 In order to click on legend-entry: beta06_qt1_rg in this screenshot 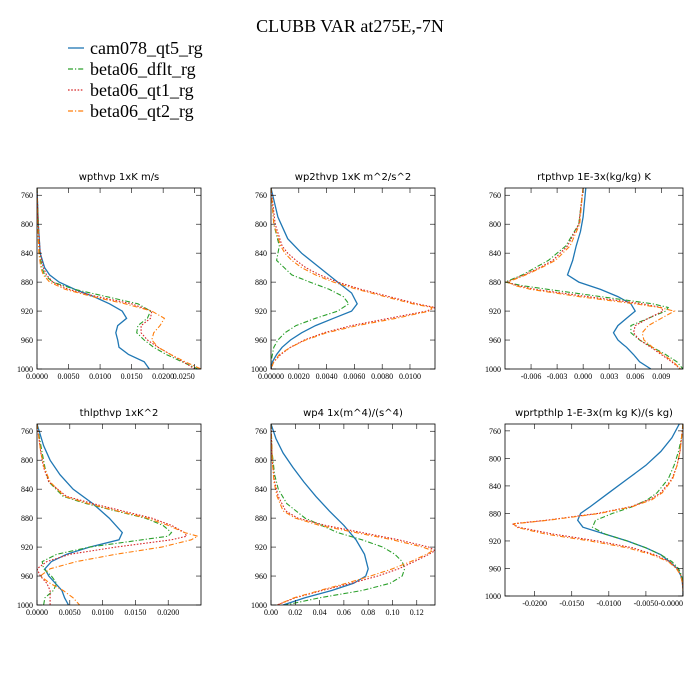, I will do `click(131, 90)`.